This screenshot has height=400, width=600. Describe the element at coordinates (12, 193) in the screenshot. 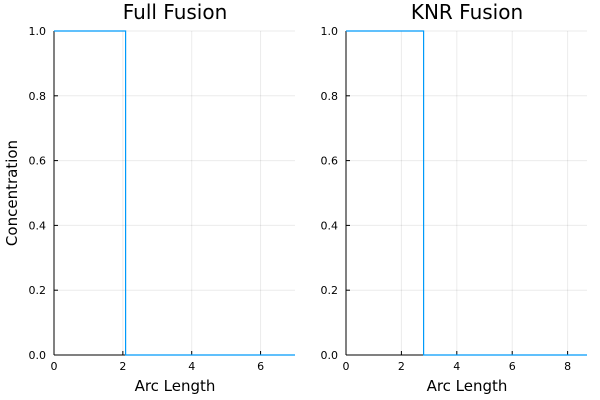

I see `y-axis-label: Concentration` at that location.